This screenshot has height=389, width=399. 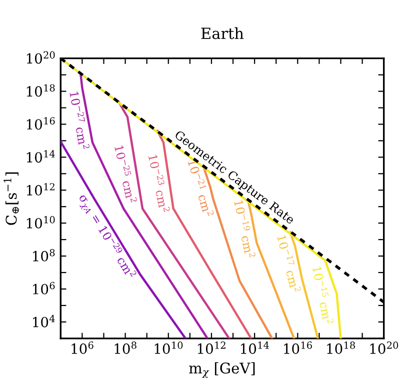 What do you see at coordinates (298, 347) in the screenshot?
I see `x-tick-label: 10$^{16}$` at bounding box center [298, 347].